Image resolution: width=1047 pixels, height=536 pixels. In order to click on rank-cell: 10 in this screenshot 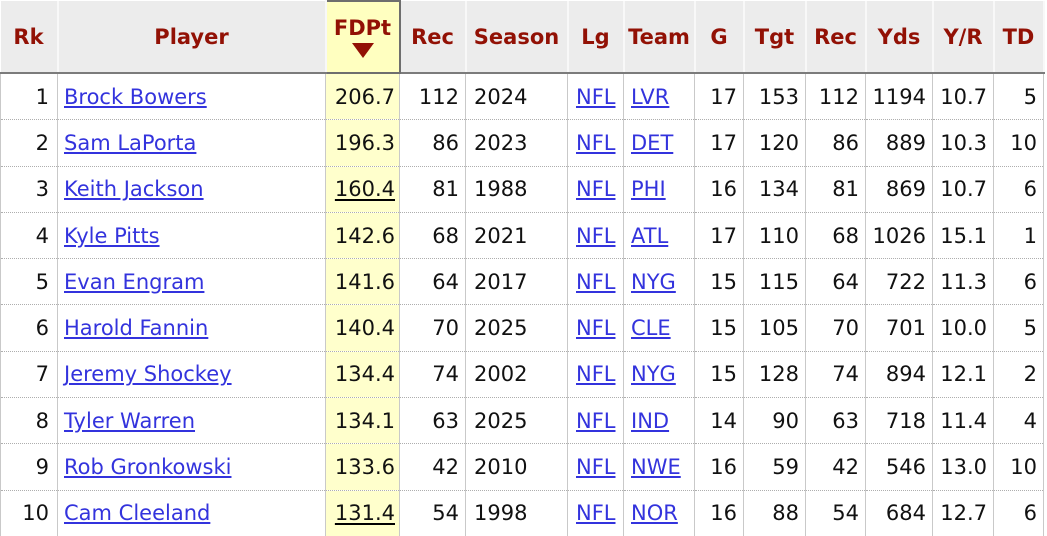, I will do `click(29, 512)`.